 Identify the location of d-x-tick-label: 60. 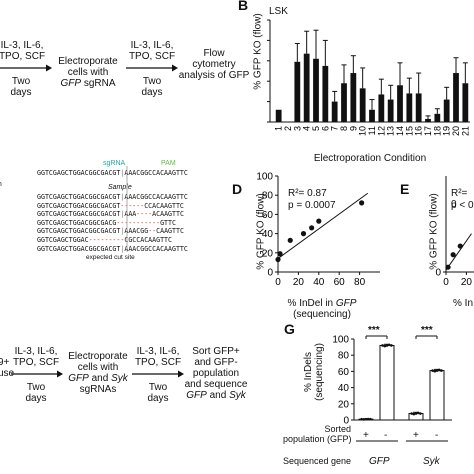
(340, 282).